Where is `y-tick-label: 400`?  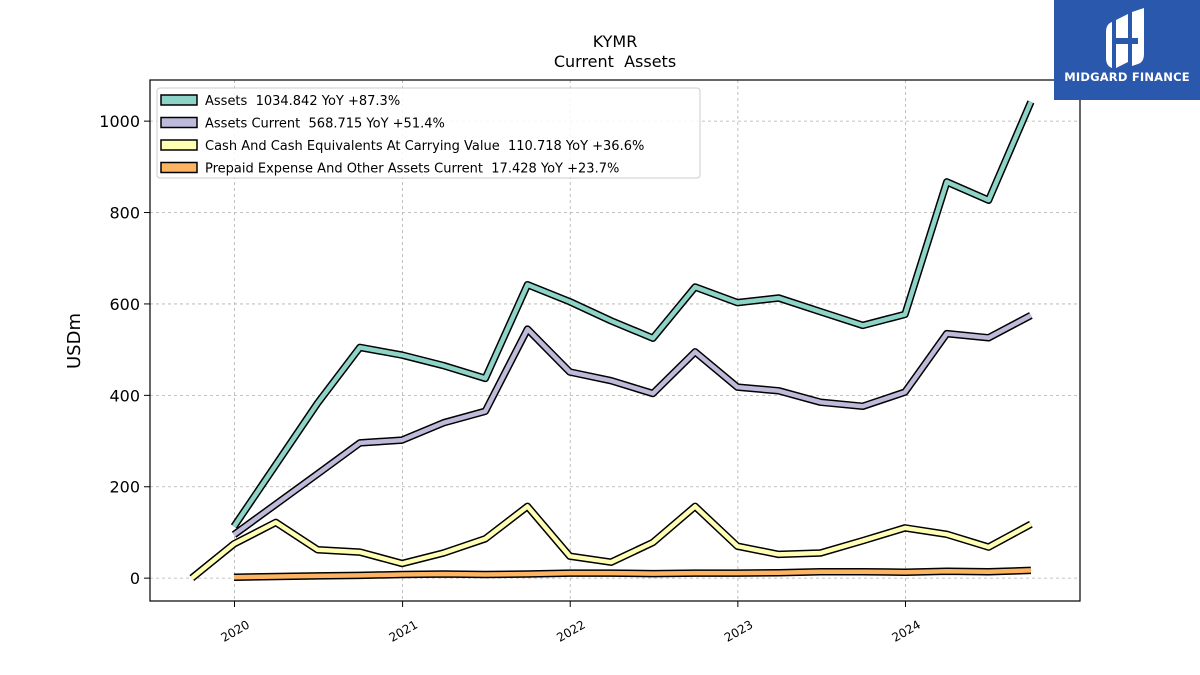
y-tick-label: 400 is located at coordinates (124, 395).